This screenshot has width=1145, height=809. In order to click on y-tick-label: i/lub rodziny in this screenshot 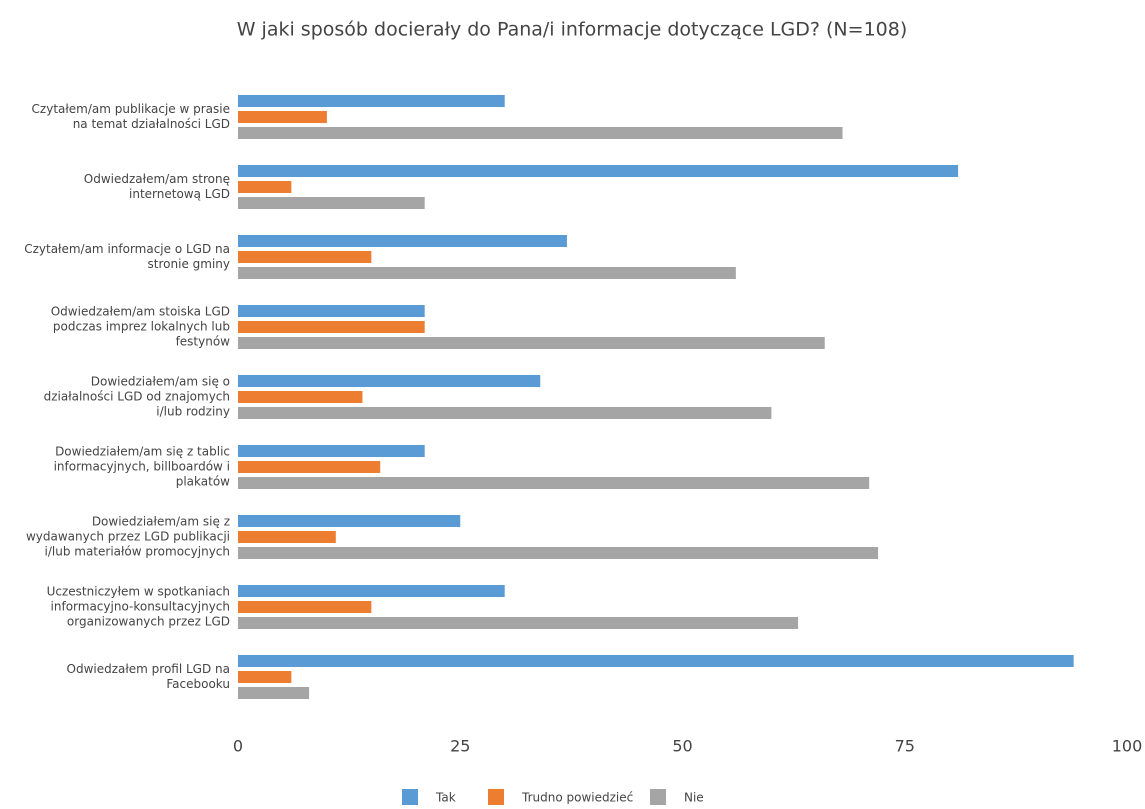, I will do `click(193, 412)`.